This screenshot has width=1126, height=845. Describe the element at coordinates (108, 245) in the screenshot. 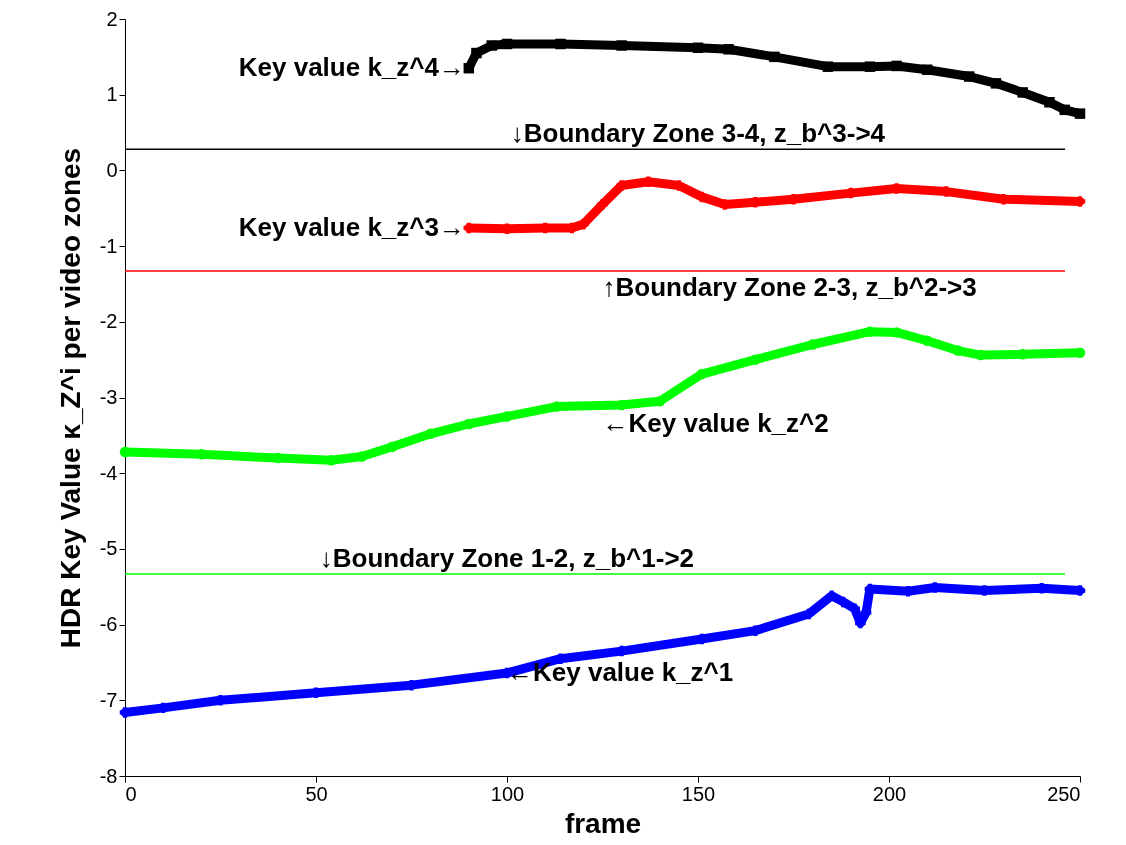

I see `y-tick-label: -1` at that location.